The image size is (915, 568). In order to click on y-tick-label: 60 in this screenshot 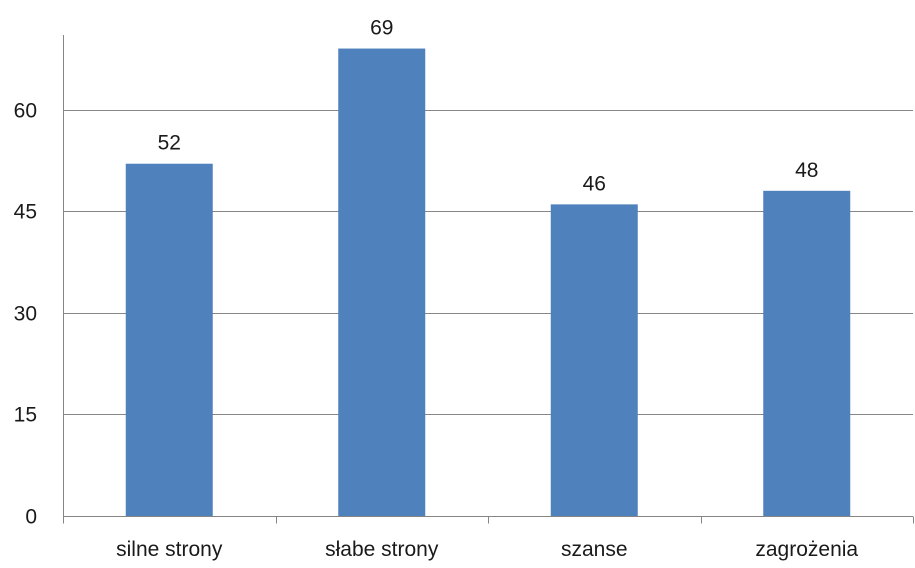, I will do `click(25, 111)`.